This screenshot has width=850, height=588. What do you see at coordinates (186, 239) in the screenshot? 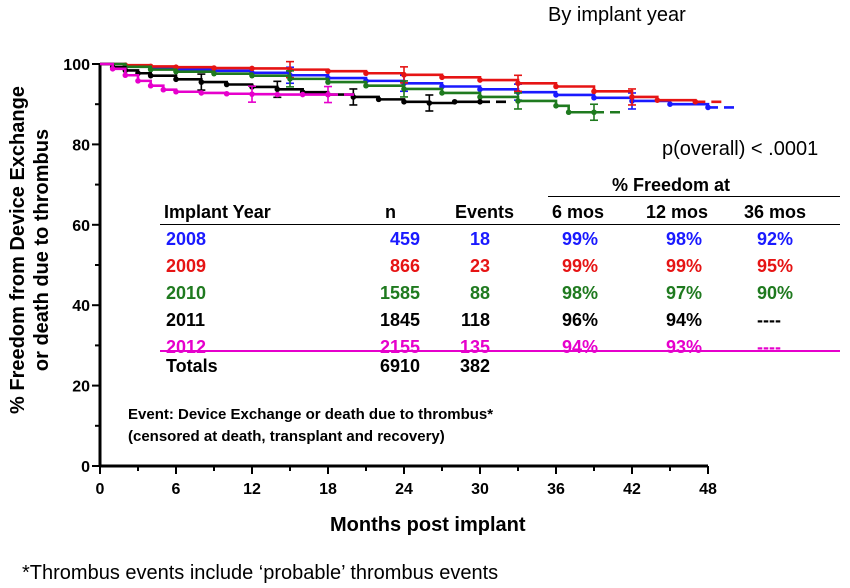
I see `row-year: 2008` at bounding box center [186, 239].